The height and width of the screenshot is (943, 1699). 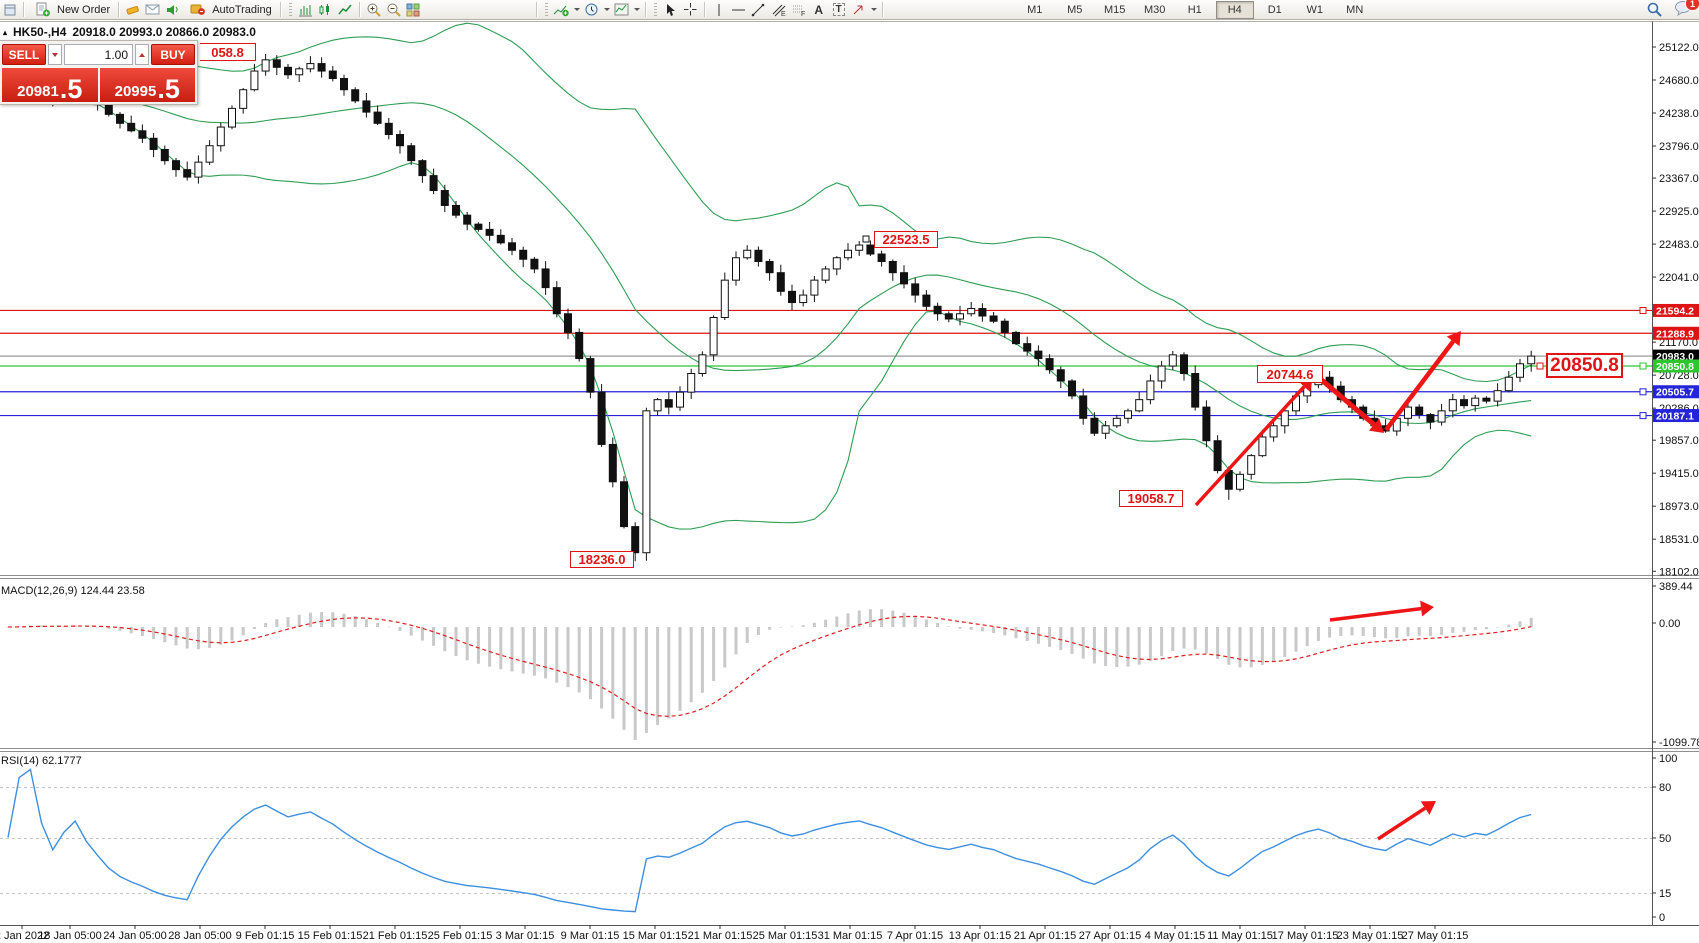 What do you see at coordinates (50, 85) in the screenshot?
I see `sell-price-display: 20981.5` at bounding box center [50, 85].